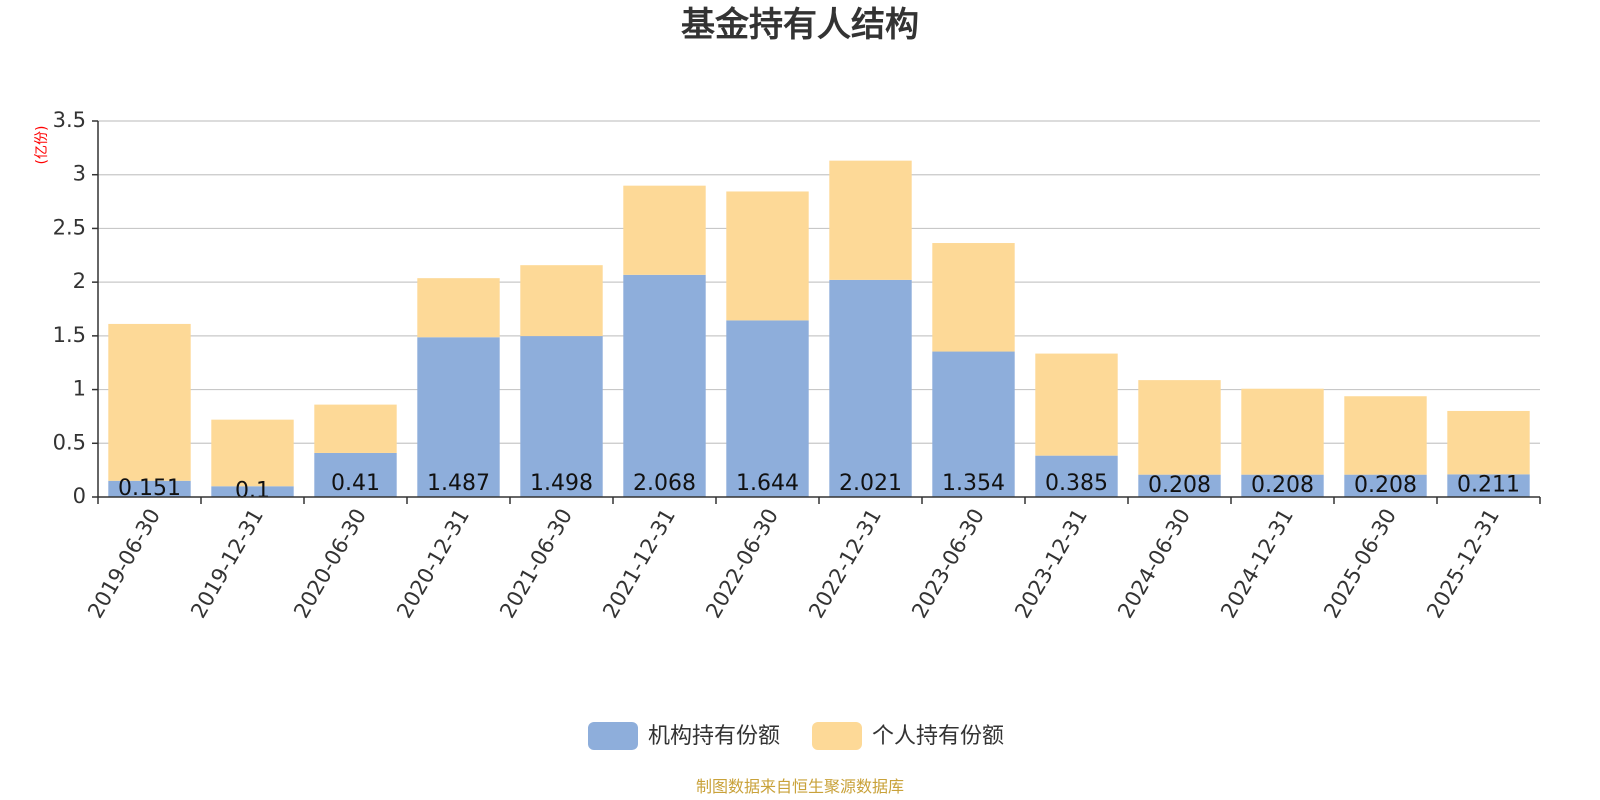 Image resolution: width=1600 pixels, height=800 pixels. I want to click on legend: 机构持有份额 个人持有份额, so click(796, 736).